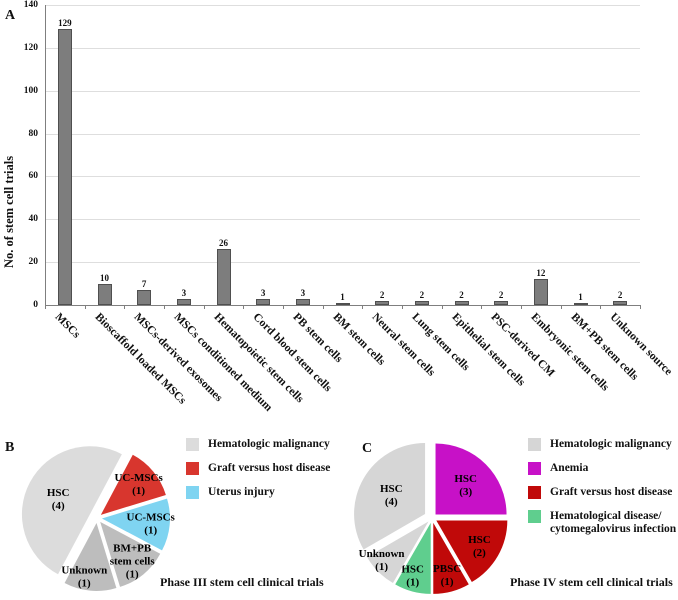 This screenshot has height=600, width=678. I want to click on y-tick-label: 100, so click(30, 90).